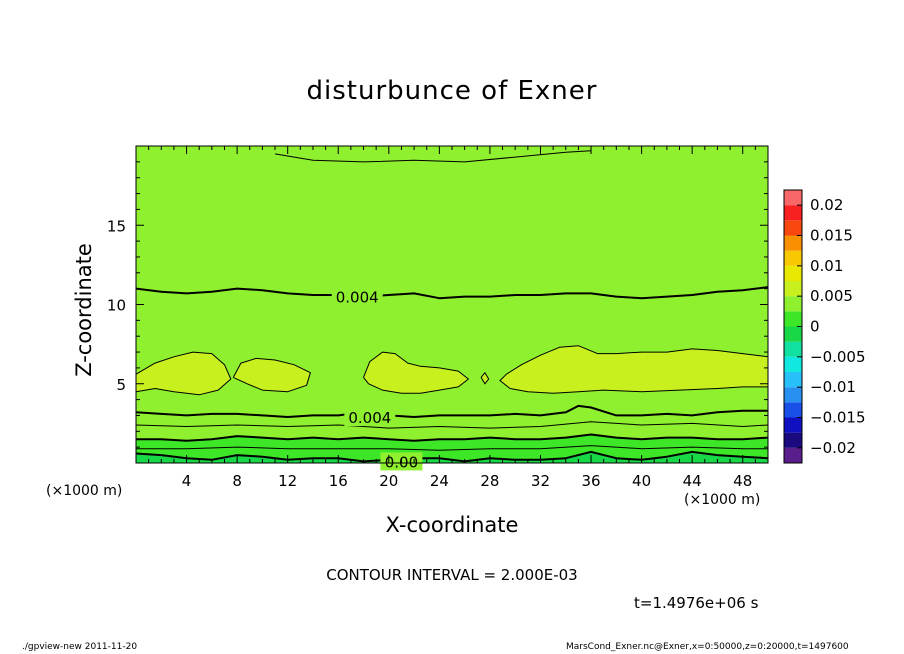 This screenshot has width=904, height=654. I want to click on x-tick-label: 32, so click(540, 481).